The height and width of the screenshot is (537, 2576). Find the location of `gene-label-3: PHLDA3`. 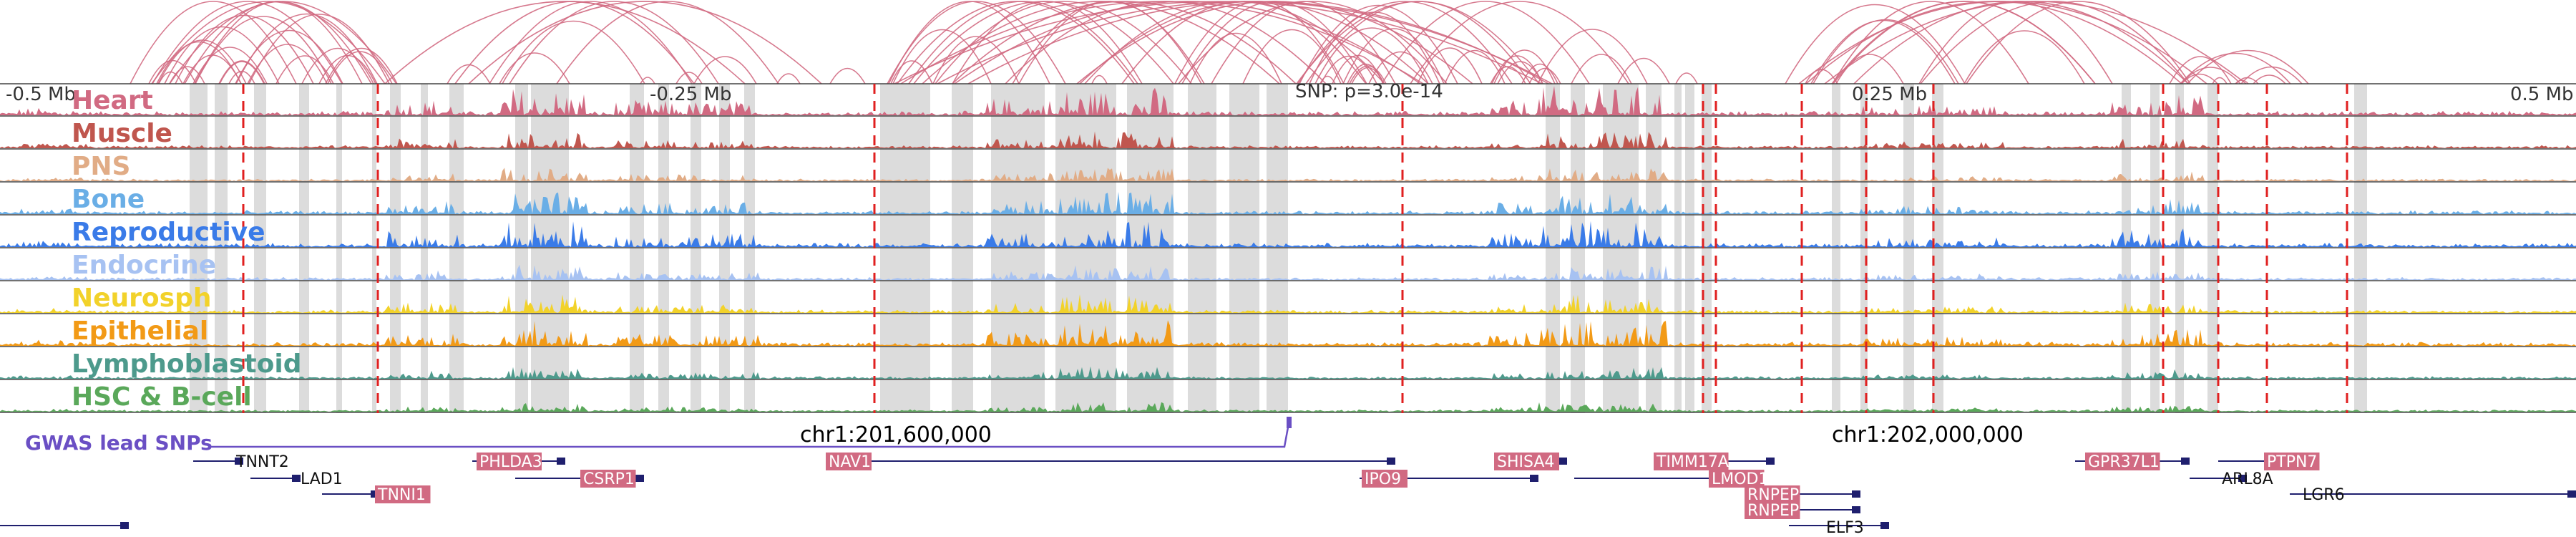

gene-label-3: PHLDA3 is located at coordinates (510, 462).